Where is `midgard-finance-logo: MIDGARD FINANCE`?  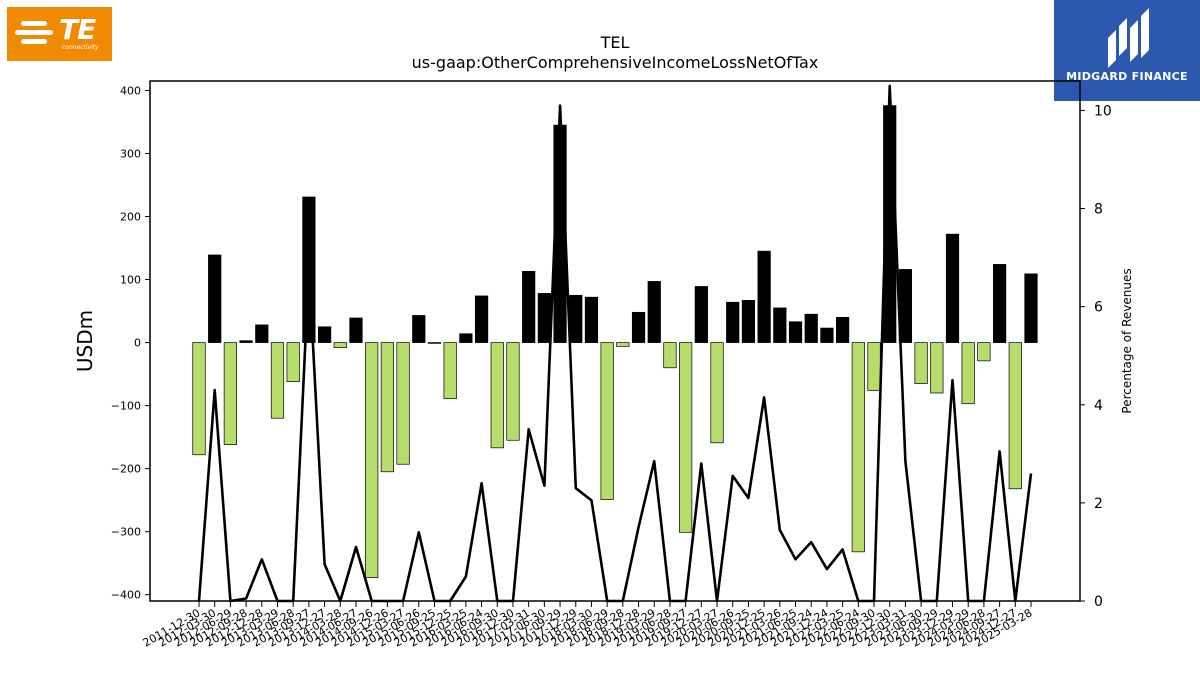 midgard-finance-logo: MIDGARD FINANCE is located at coordinates (1127, 50).